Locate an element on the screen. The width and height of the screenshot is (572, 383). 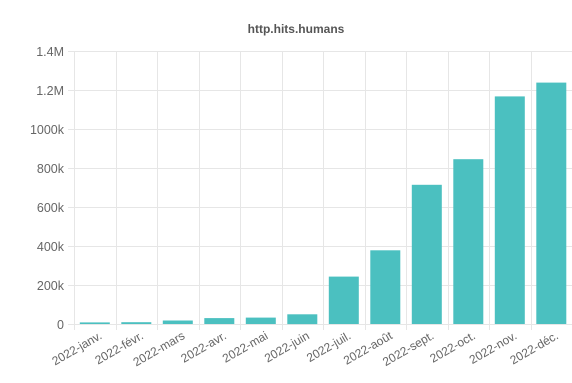
y-tick-label: 200k is located at coordinates (51, 286).